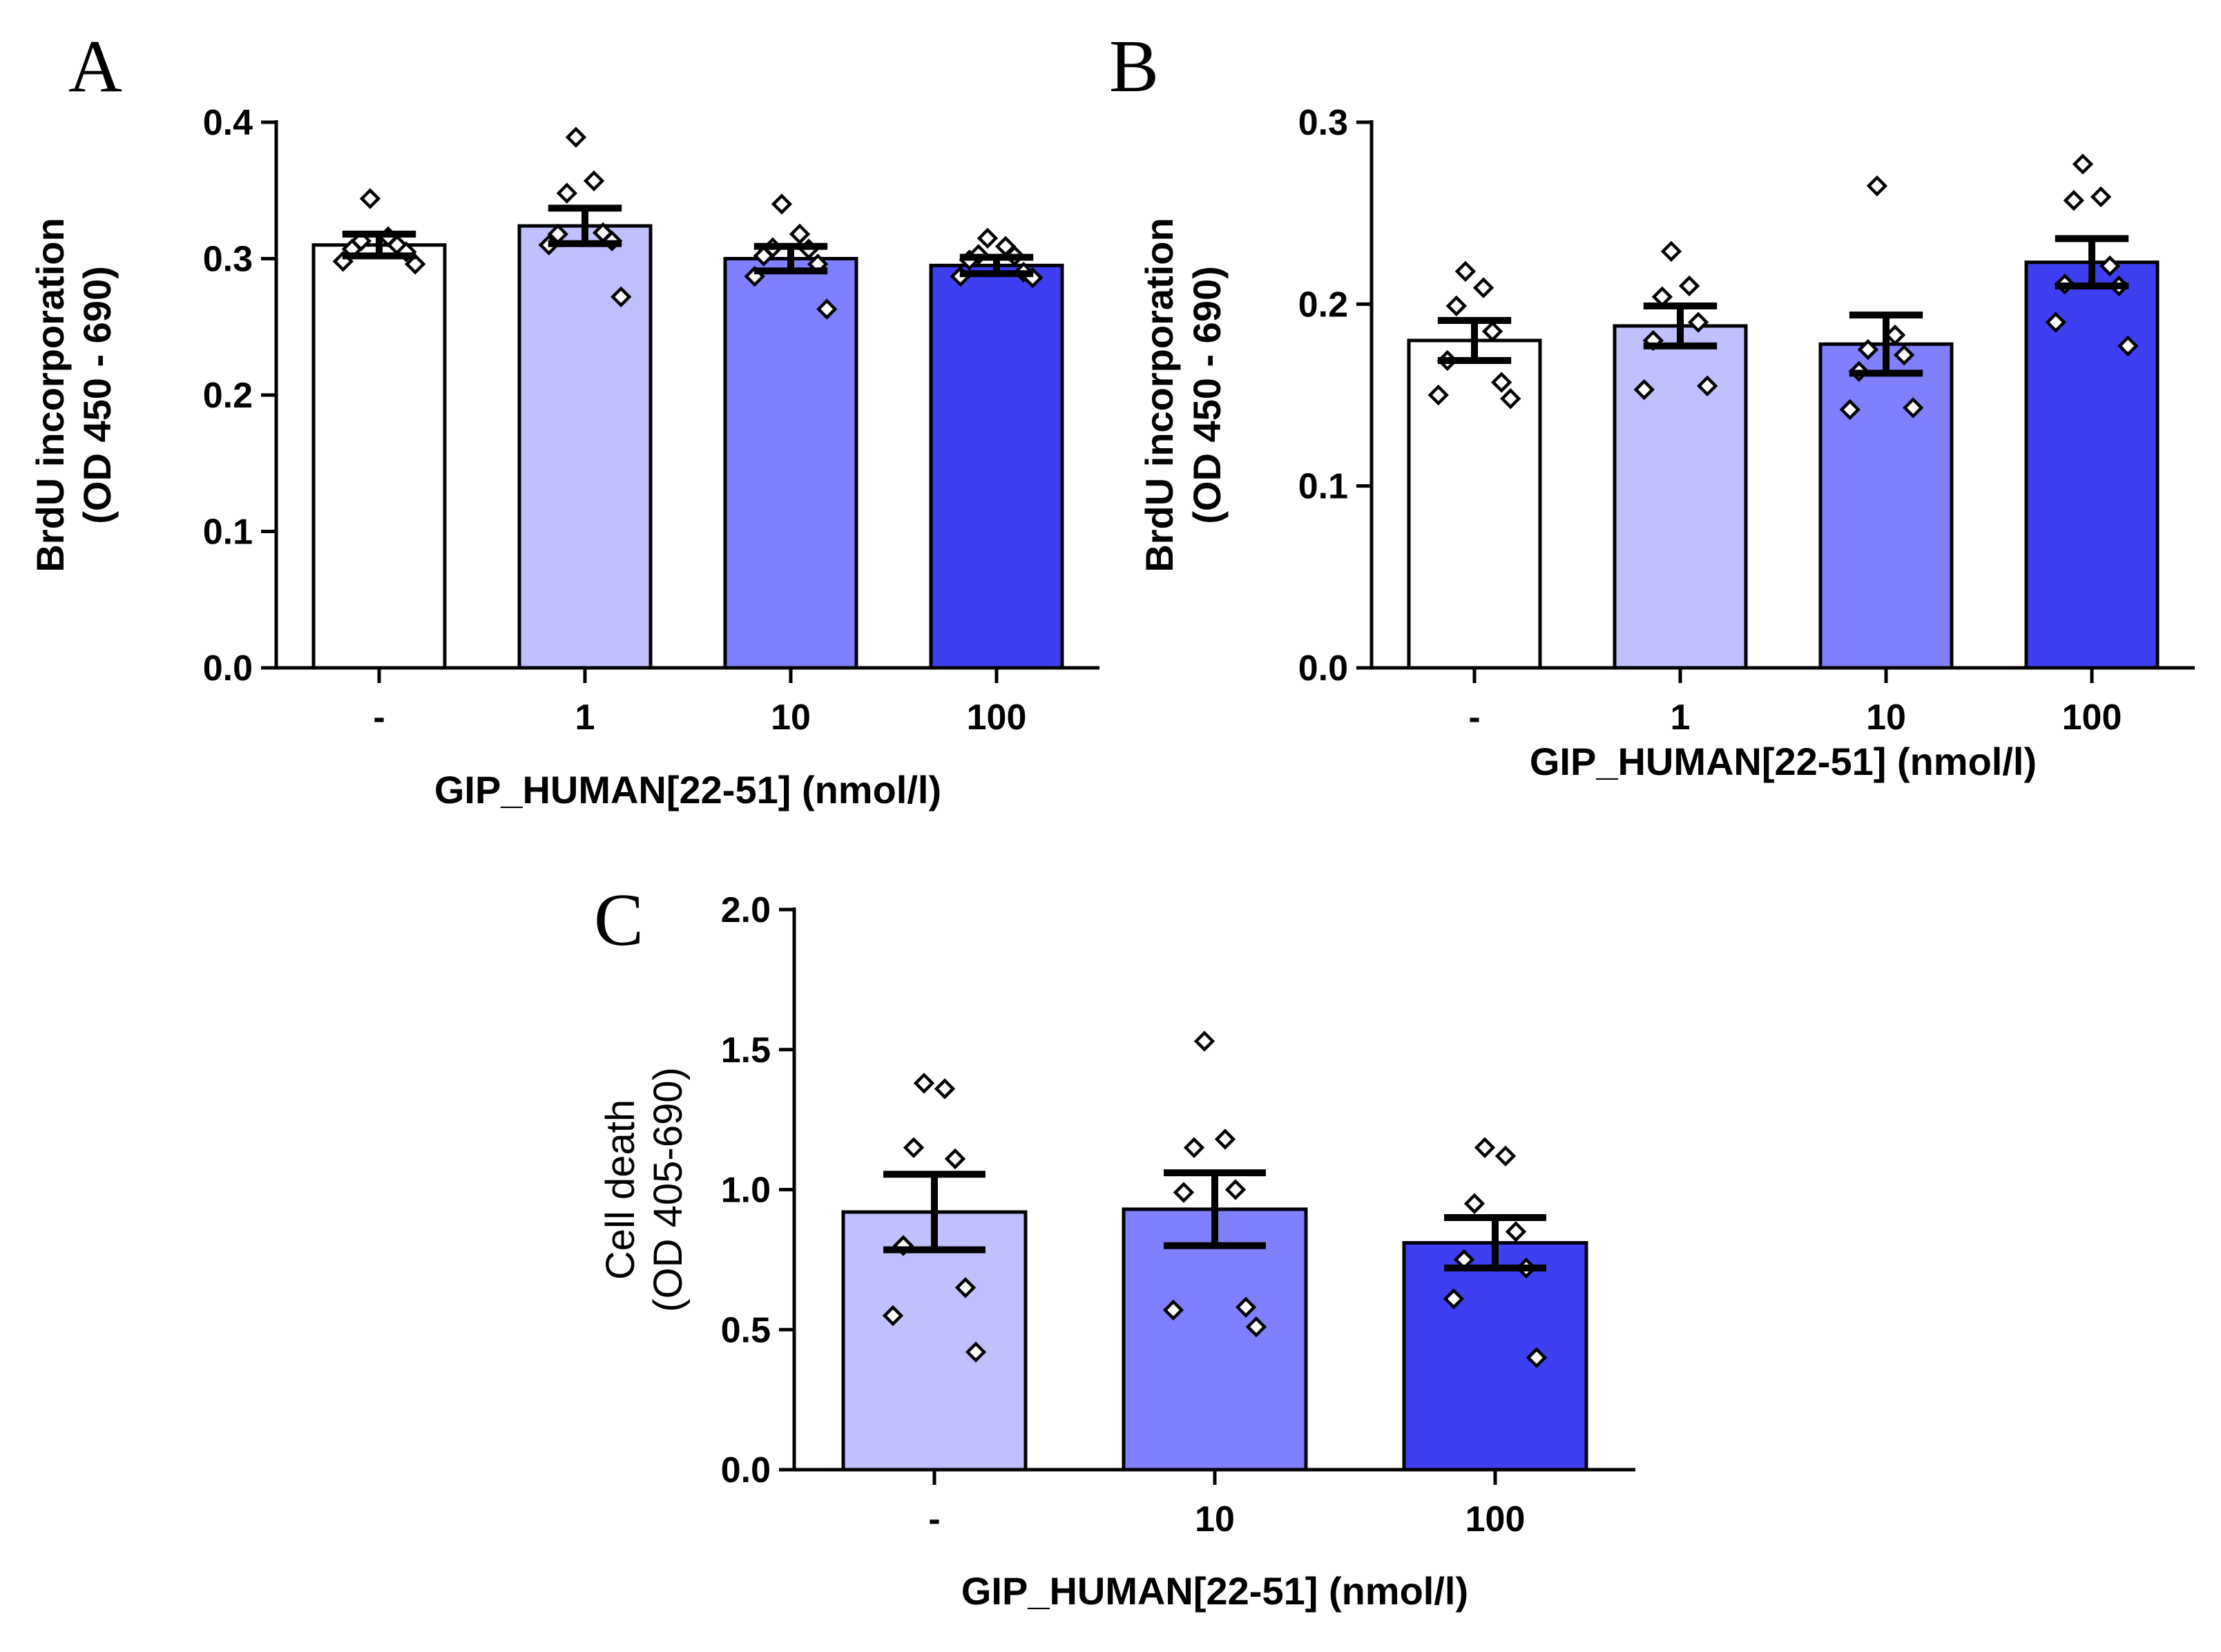 This screenshot has width=2221, height=1652. What do you see at coordinates (620, 1189) in the screenshot?
I see `y-axis-title: Cell death` at bounding box center [620, 1189].